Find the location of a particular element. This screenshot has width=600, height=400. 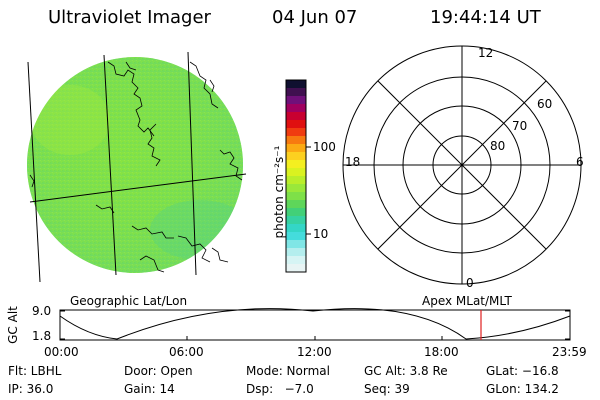

colorbar-unit-label: photon cm⁻²s⁻¹ is located at coordinates (279, 192).